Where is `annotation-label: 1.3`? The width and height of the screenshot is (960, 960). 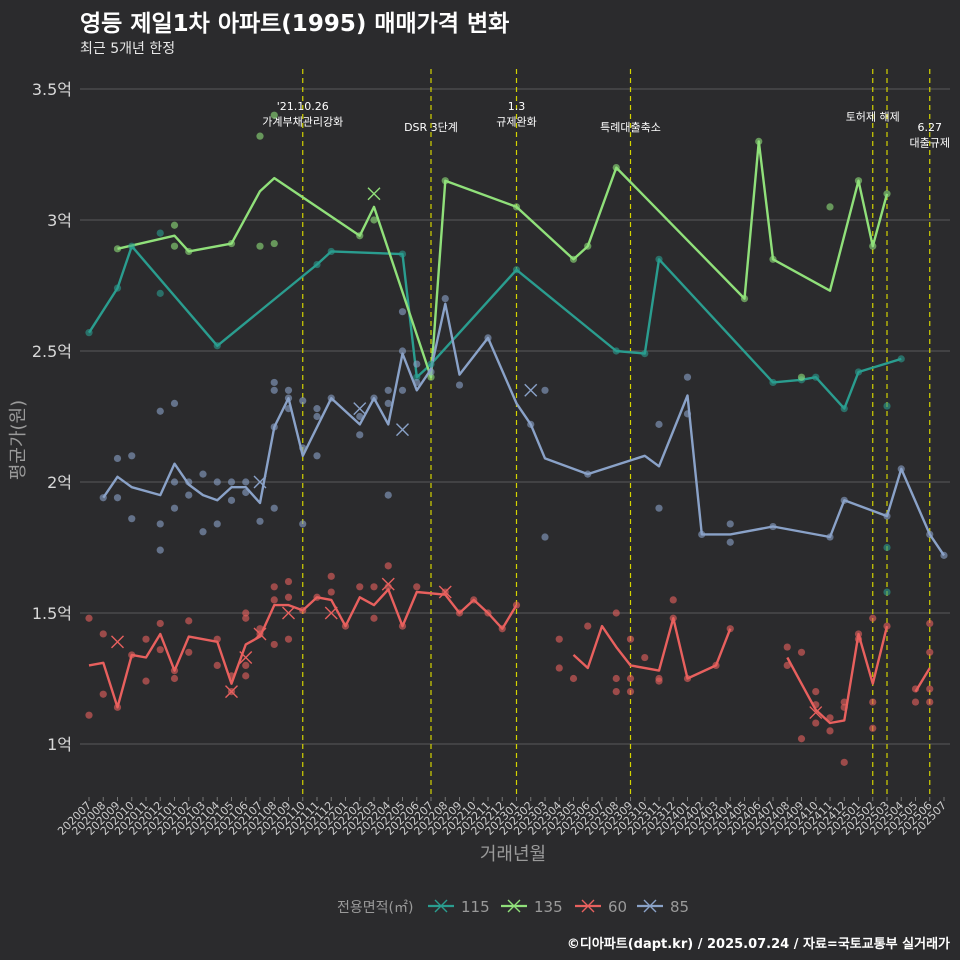
annotation-label: 1.3 is located at coordinates (517, 106).